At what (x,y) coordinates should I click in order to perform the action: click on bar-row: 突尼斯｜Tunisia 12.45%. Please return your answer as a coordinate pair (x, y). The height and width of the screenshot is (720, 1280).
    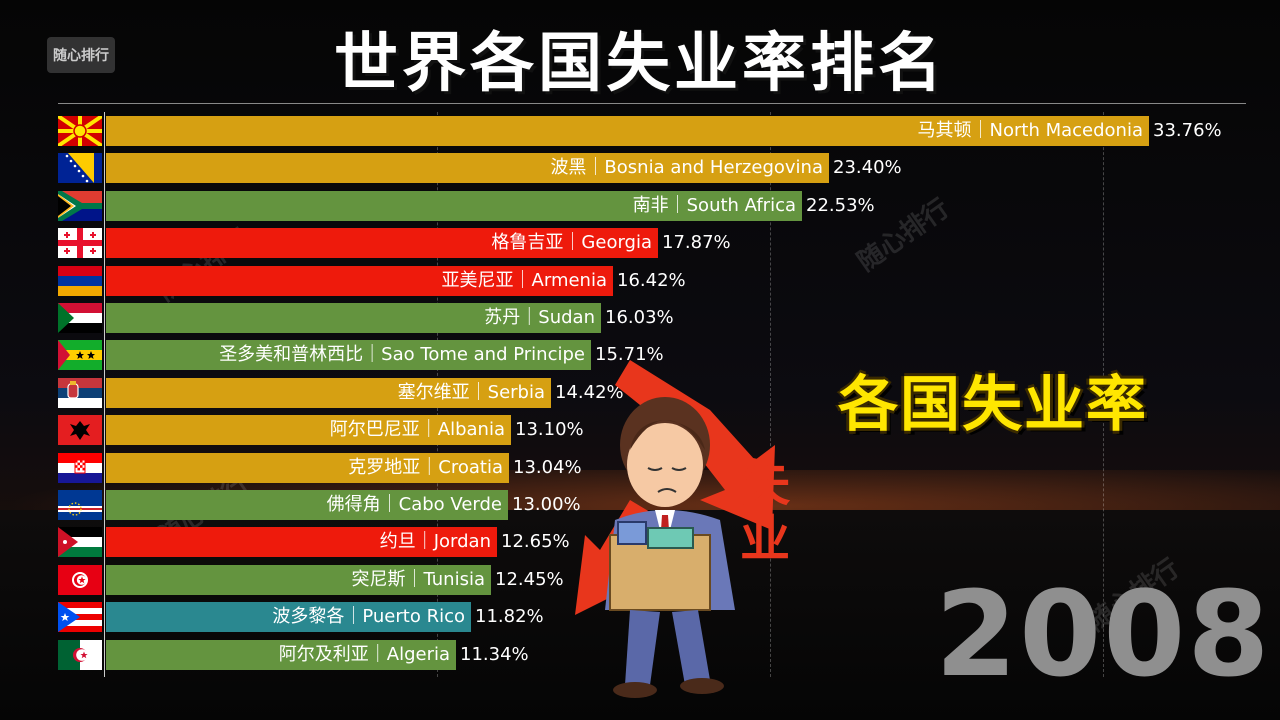
    Looking at the image, I should click on (658, 580).